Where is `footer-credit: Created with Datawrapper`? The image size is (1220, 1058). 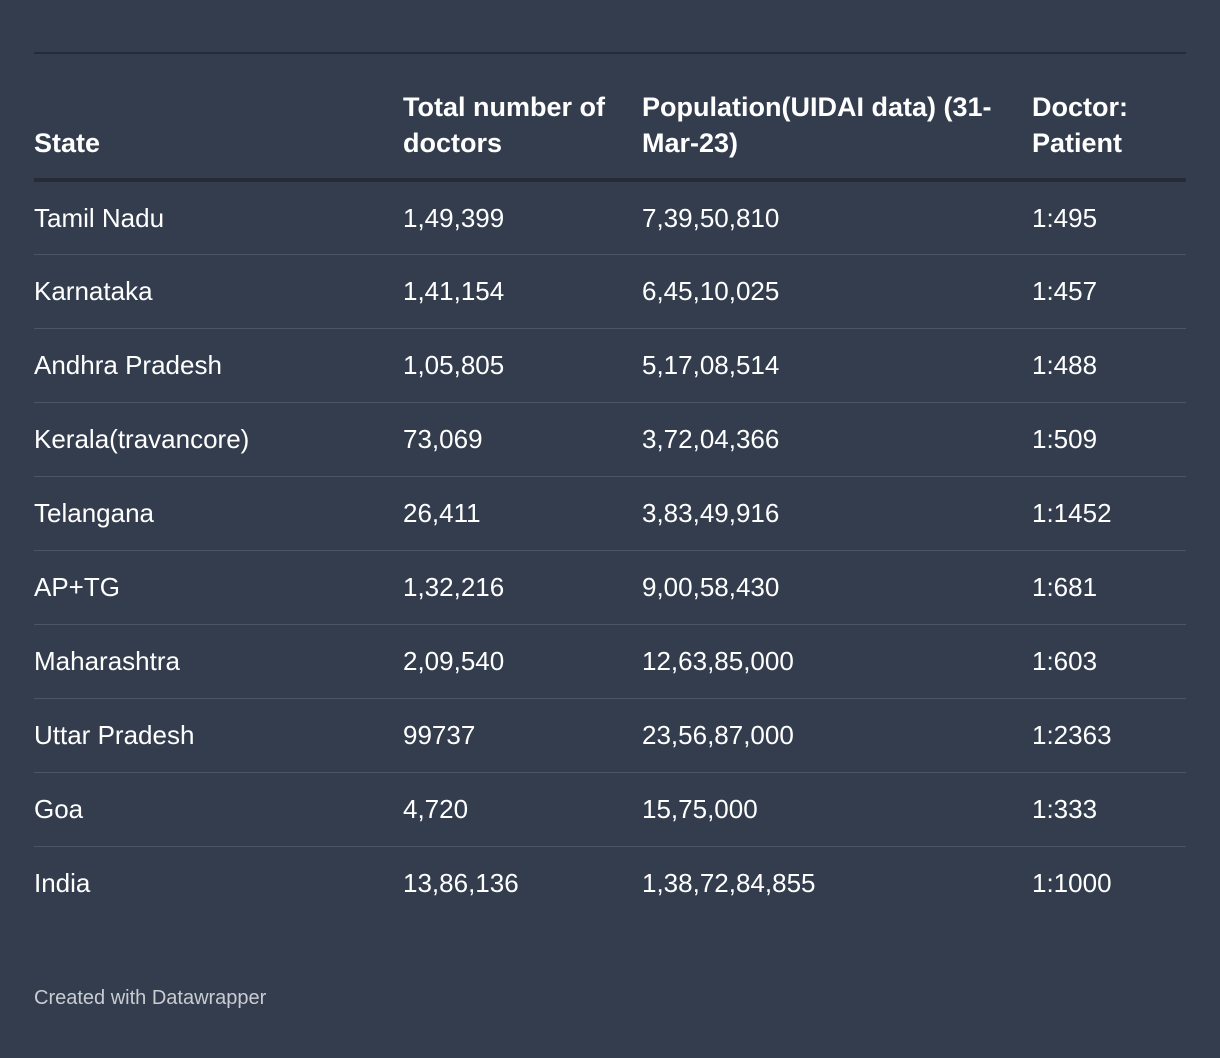 footer-credit: Created with Datawrapper is located at coordinates (150, 998).